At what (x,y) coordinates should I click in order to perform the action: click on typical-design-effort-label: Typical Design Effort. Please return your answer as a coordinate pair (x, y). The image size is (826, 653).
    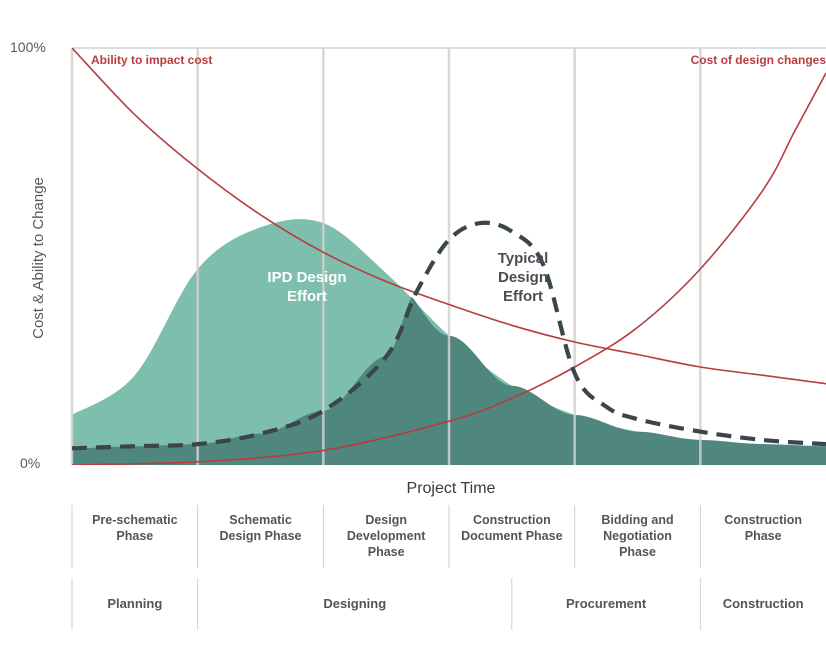
    Looking at the image, I should click on (523, 277).